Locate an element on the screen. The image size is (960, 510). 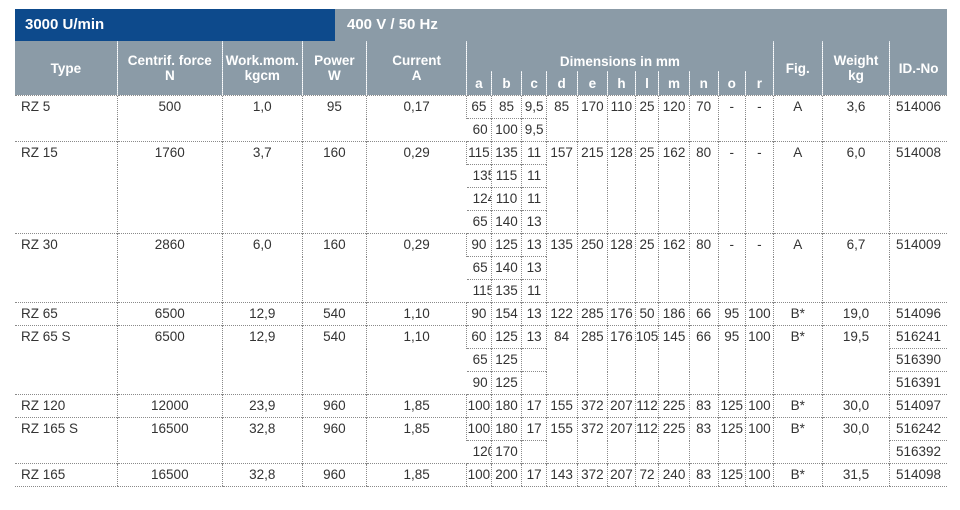
dim-e-cell: 372 is located at coordinates (592, 475).